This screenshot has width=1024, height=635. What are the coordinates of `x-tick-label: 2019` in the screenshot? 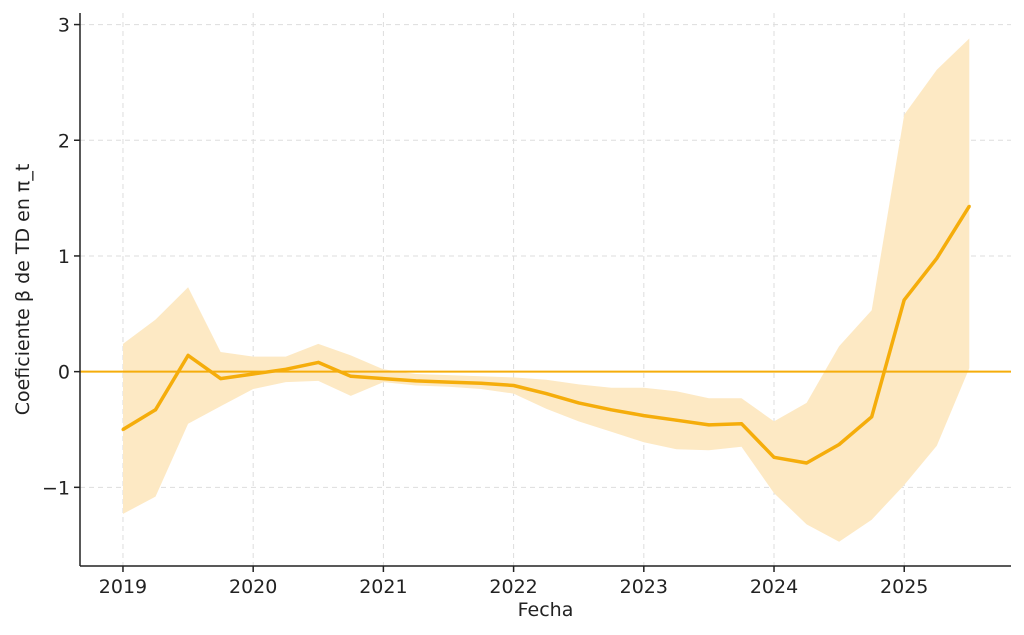 It's located at (123, 587).